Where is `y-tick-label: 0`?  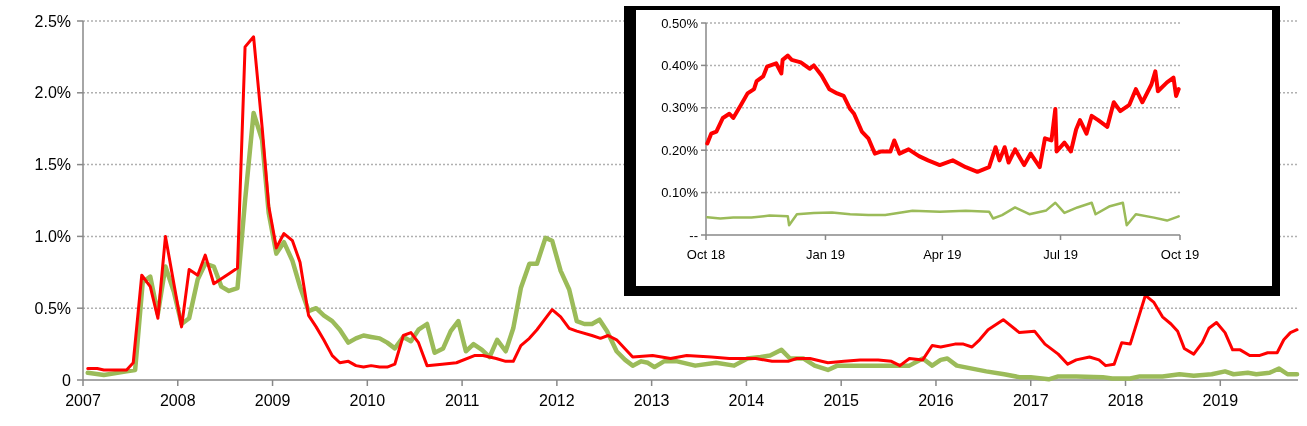 y-tick-label: 0 is located at coordinates (67, 380).